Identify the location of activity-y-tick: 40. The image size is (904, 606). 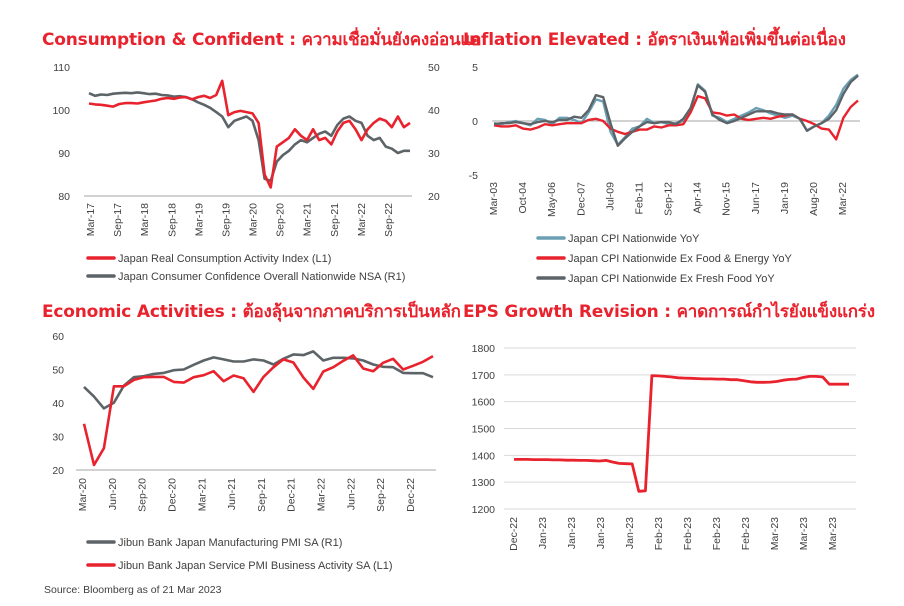
(58, 404).